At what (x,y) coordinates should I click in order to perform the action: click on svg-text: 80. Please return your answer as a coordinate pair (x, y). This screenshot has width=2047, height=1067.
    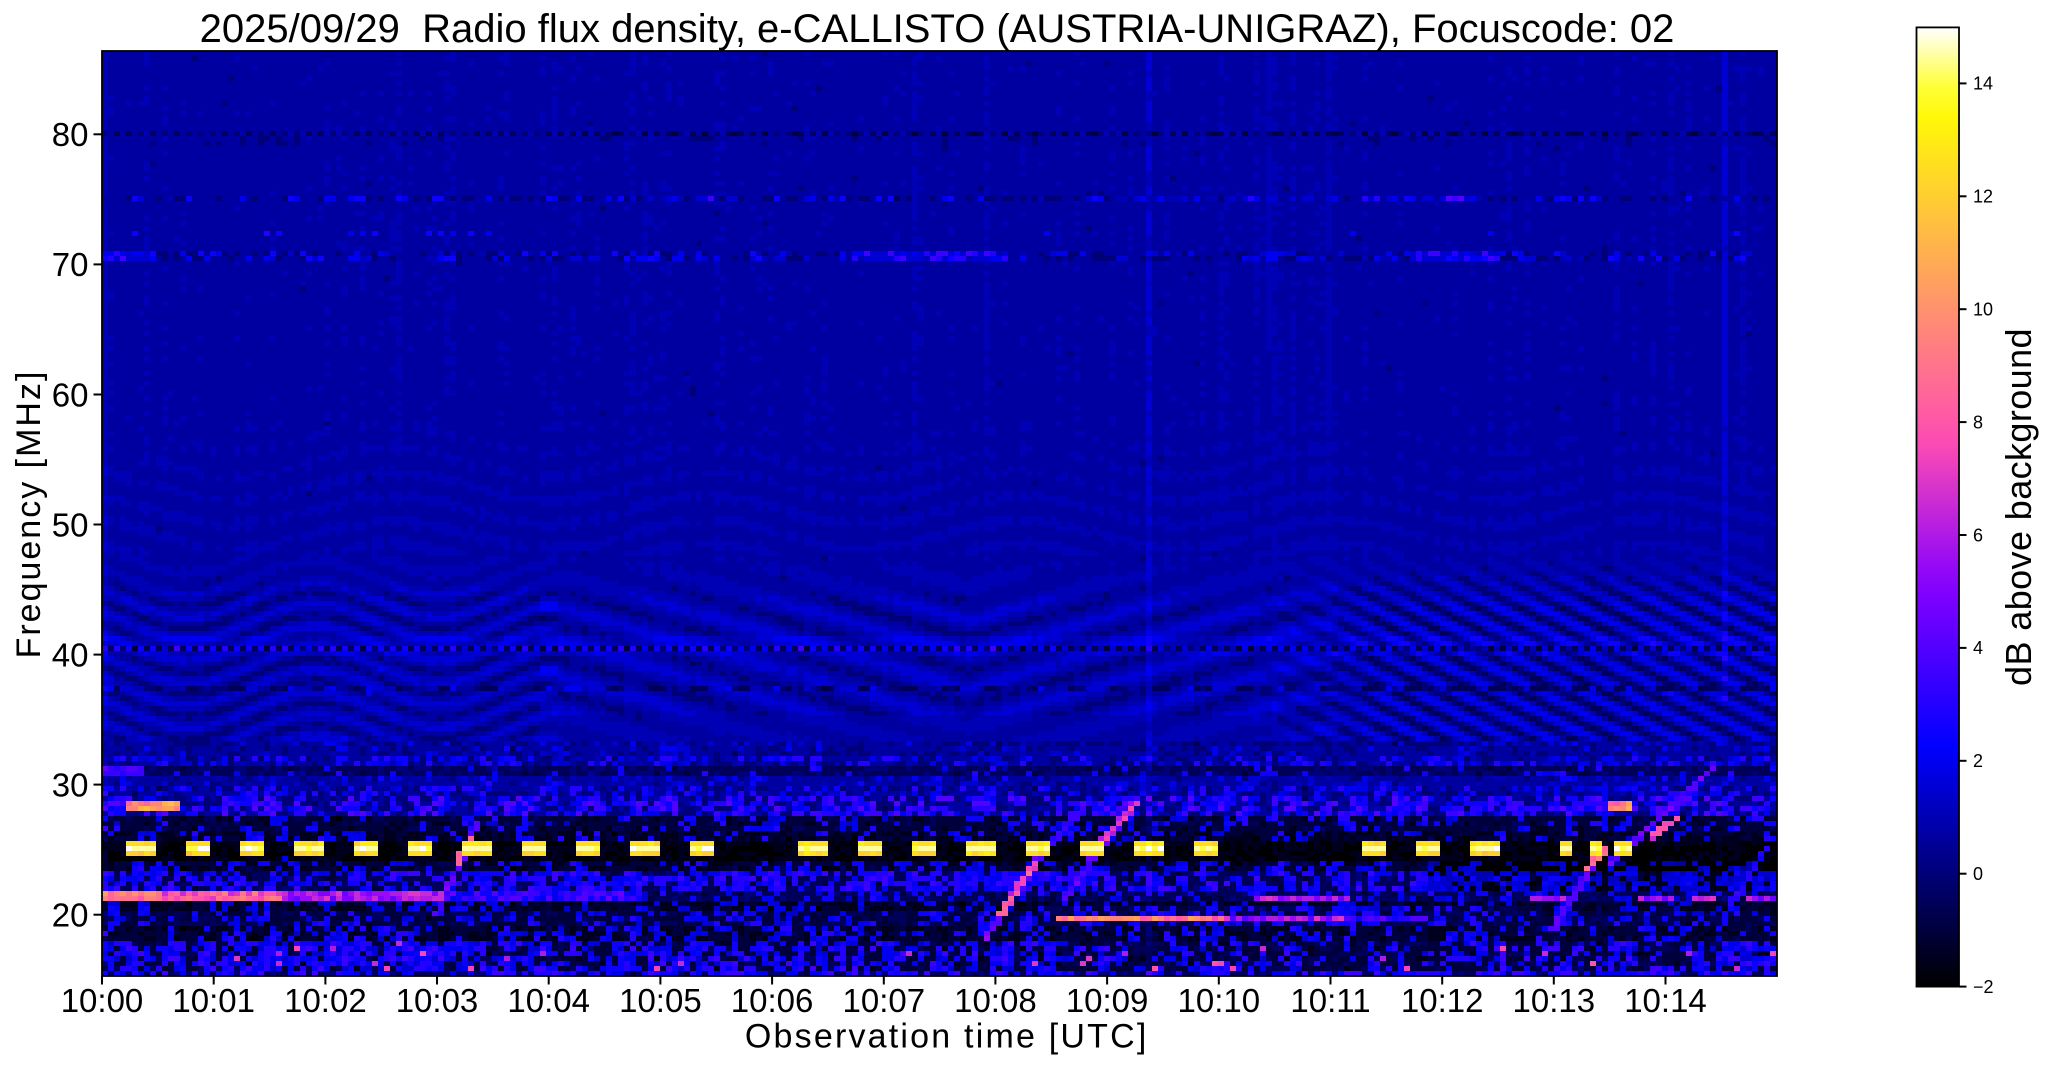
    Looking at the image, I should click on (70, 134).